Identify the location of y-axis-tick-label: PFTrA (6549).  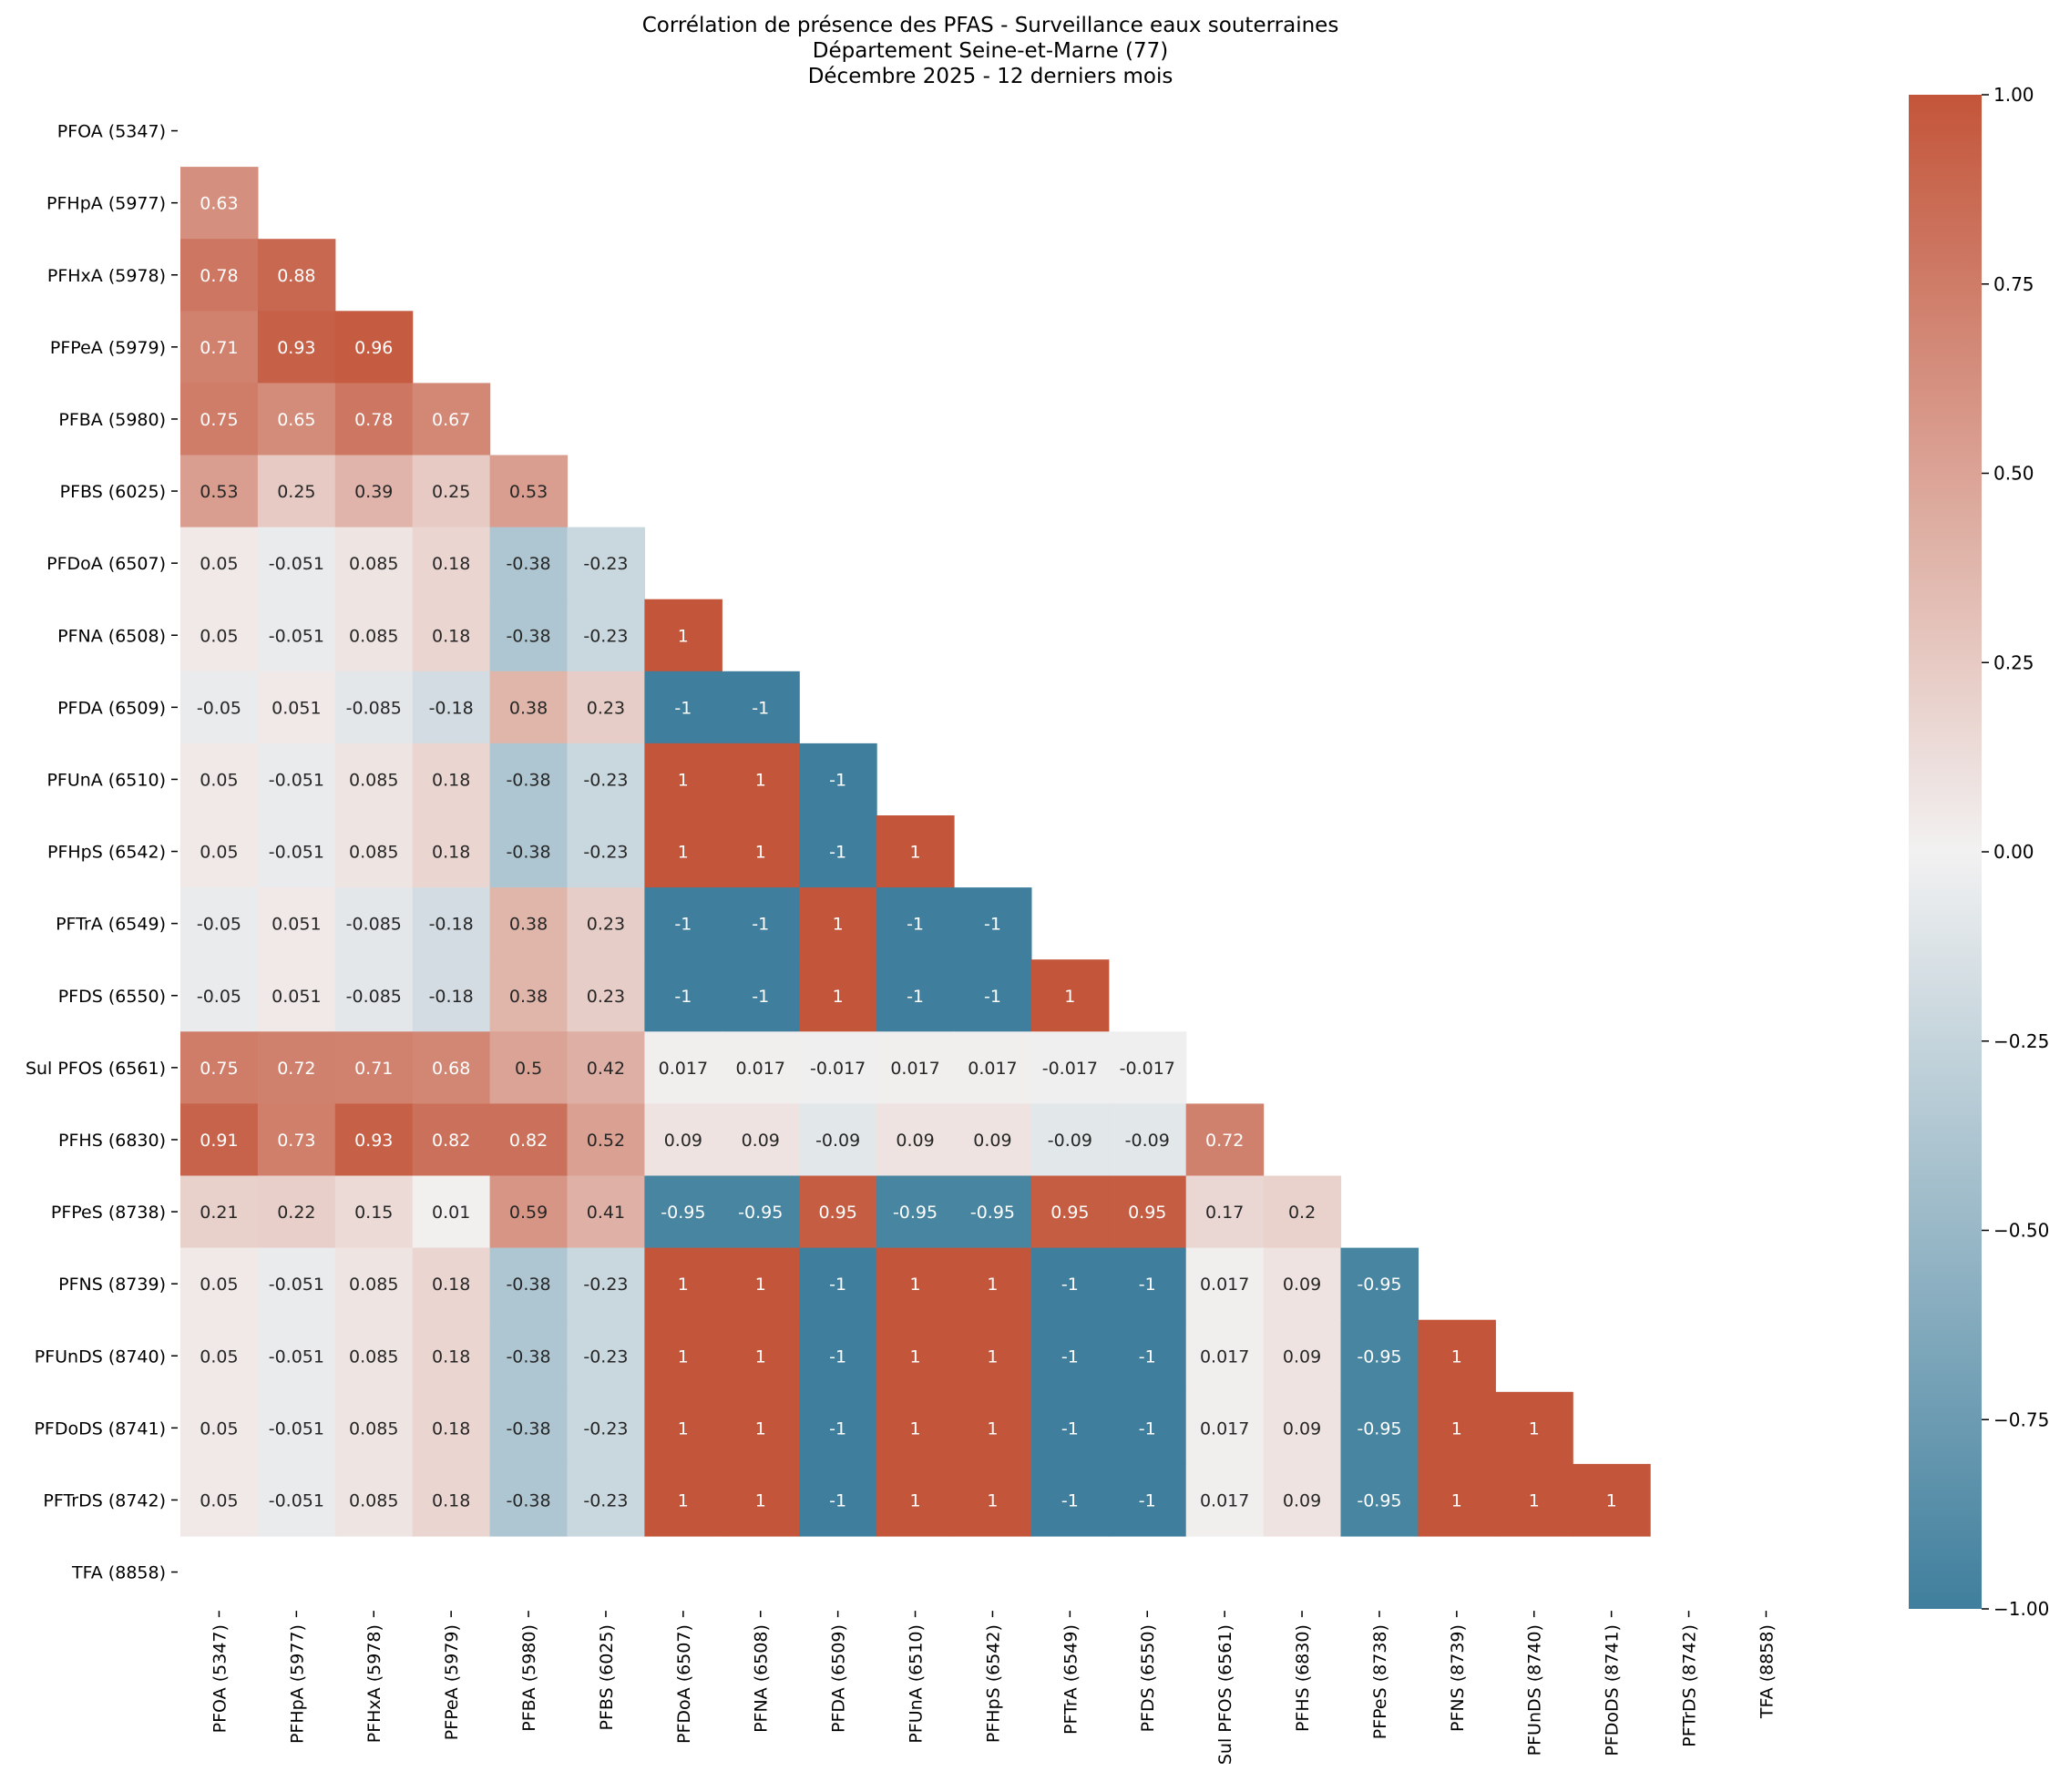
(111, 925).